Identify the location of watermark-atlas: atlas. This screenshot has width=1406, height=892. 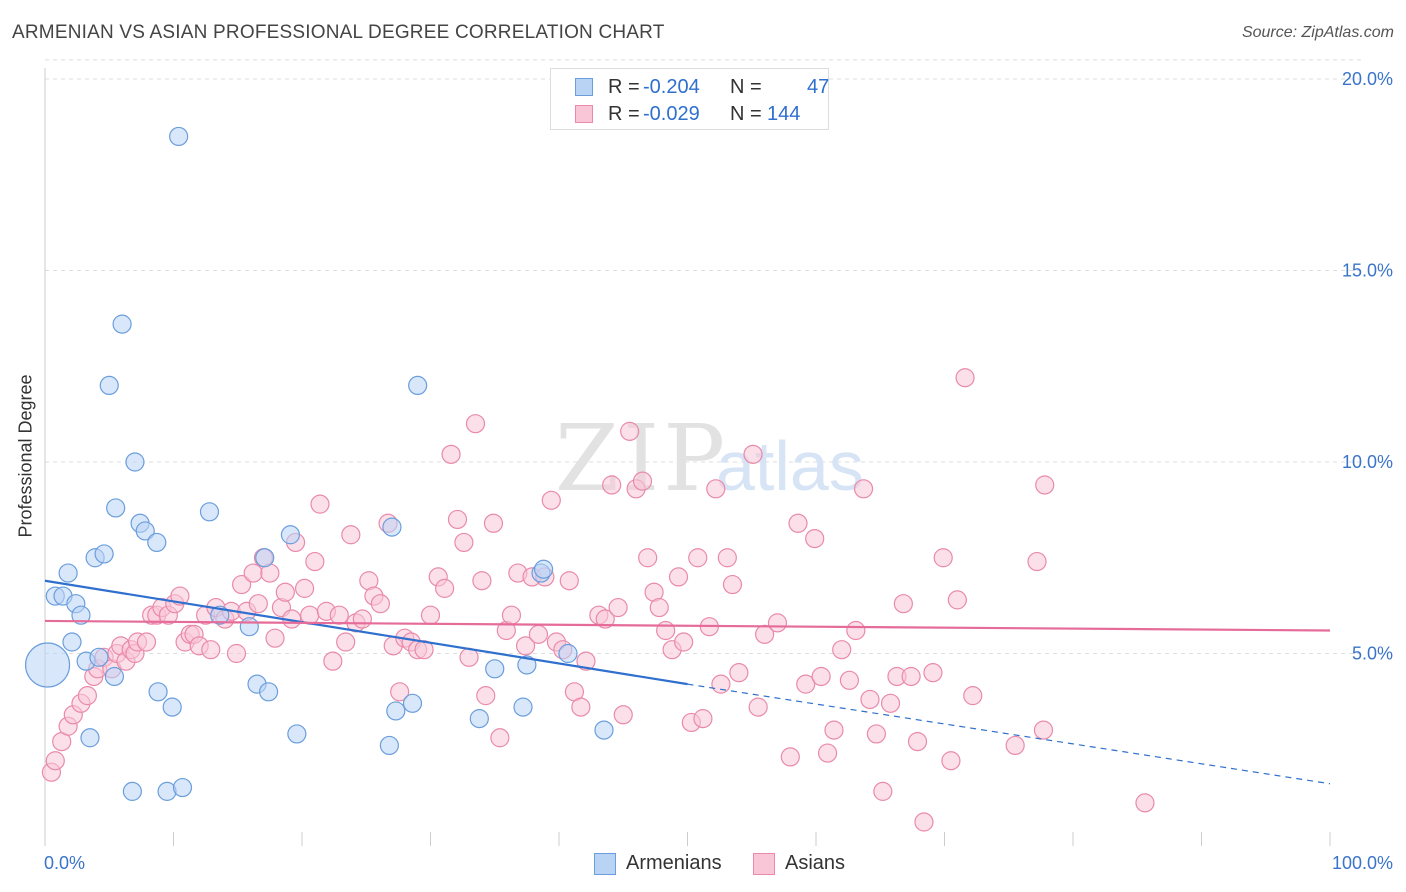
(790, 466).